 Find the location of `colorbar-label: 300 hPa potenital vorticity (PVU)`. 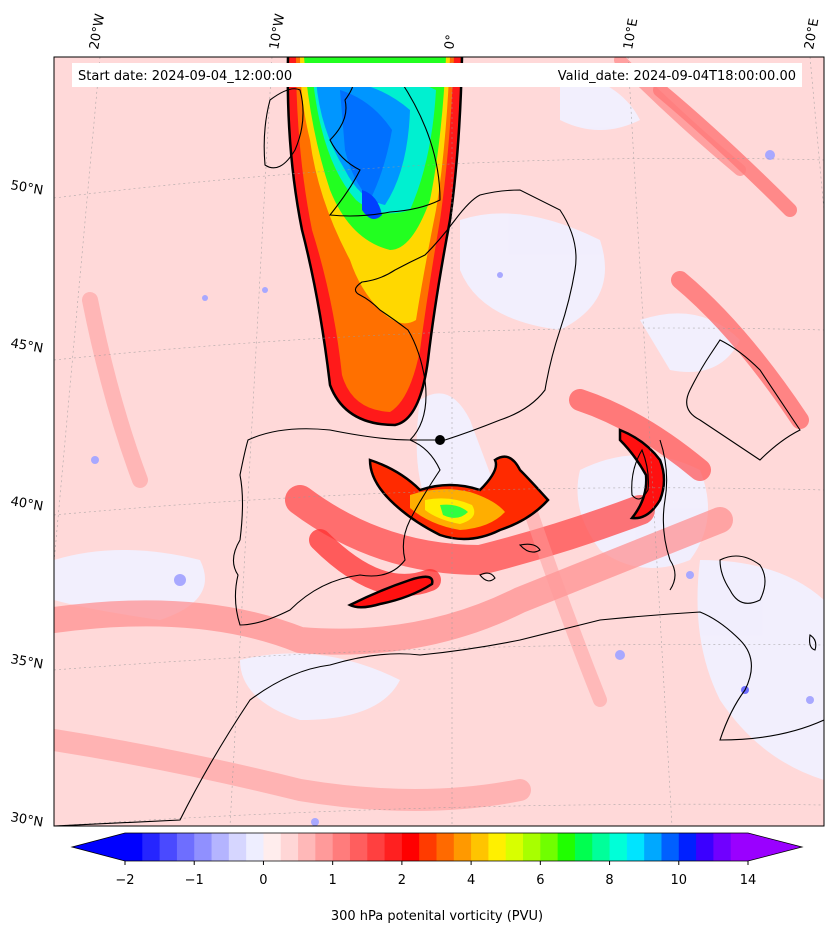

colorbar-label: 300 hPa potenital vorticity (PVU) is located at coordinates (437, 916).